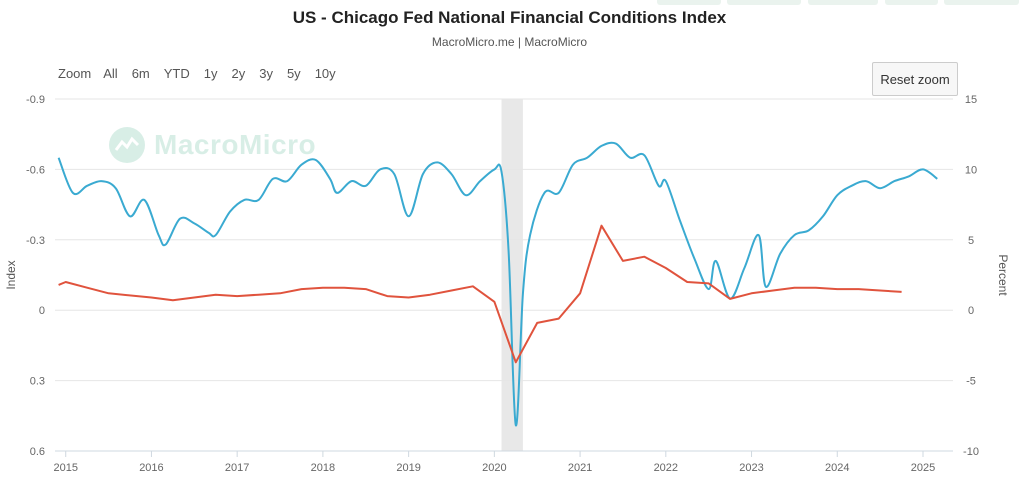 Image resolution: width=1019 pixels, height=498 pixels. What do you see at coordinates (151, 468) in the screenshot?
I see `x-tick-label: 2016` at bounding box center [151, 468].